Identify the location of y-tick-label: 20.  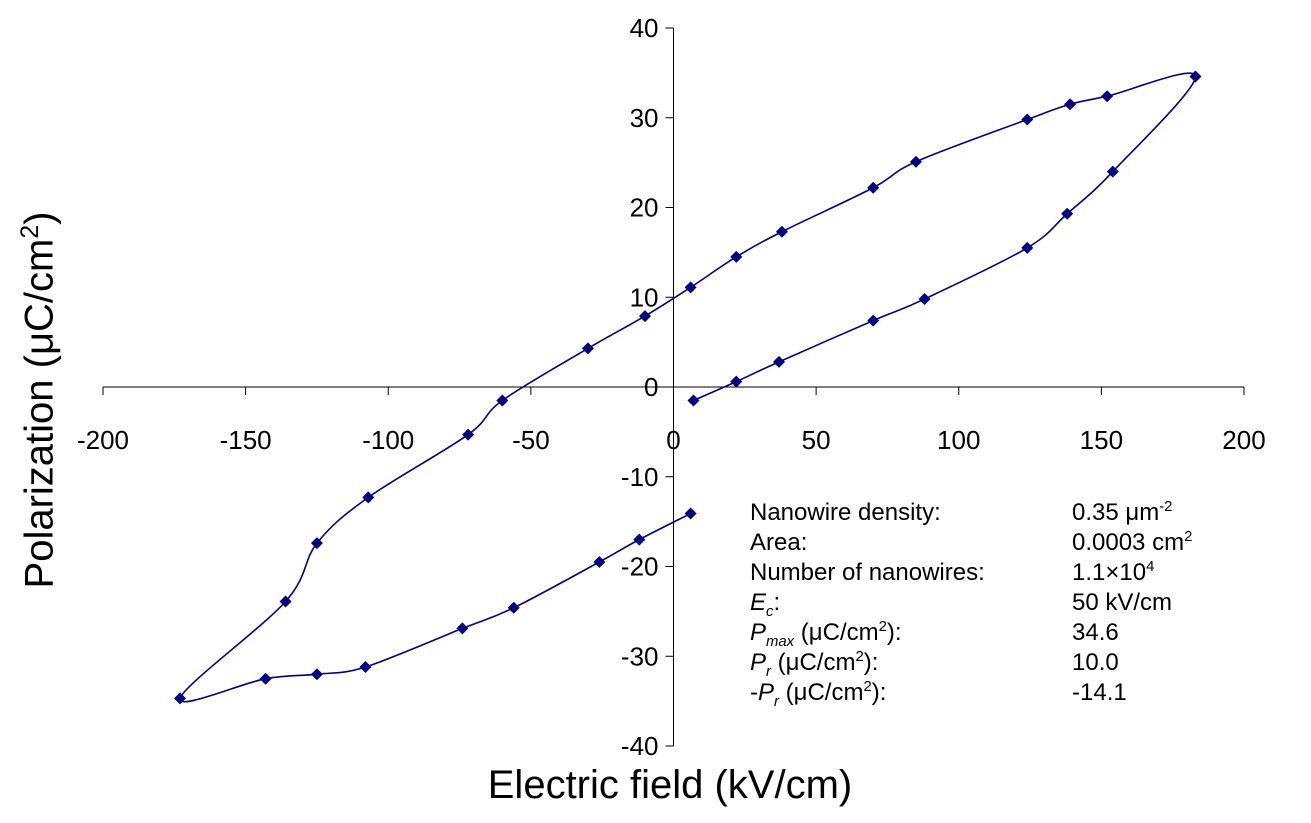
(644, 208).